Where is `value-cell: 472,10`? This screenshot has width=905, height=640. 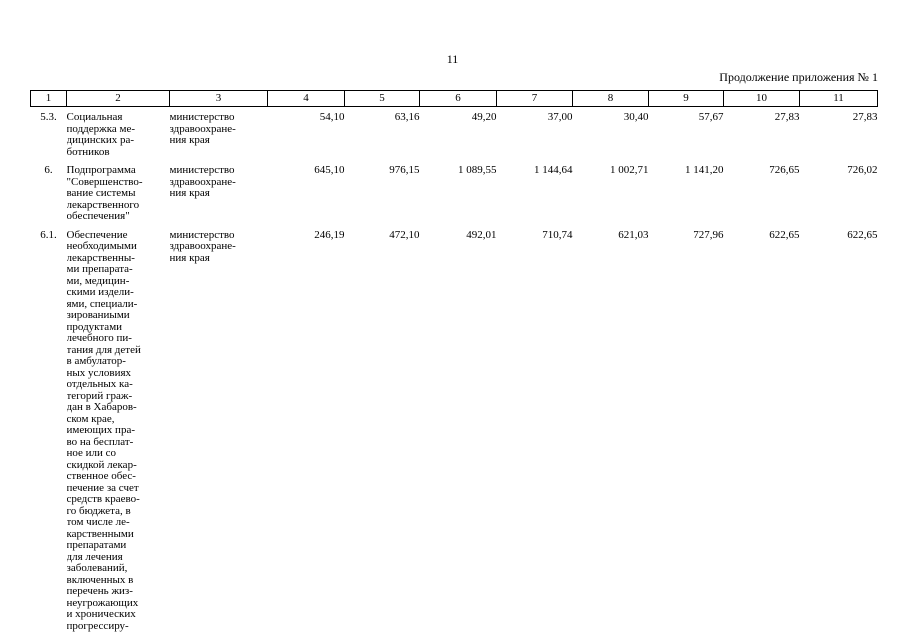
value-cell: 472,10 is located at coordinates (404, 234).